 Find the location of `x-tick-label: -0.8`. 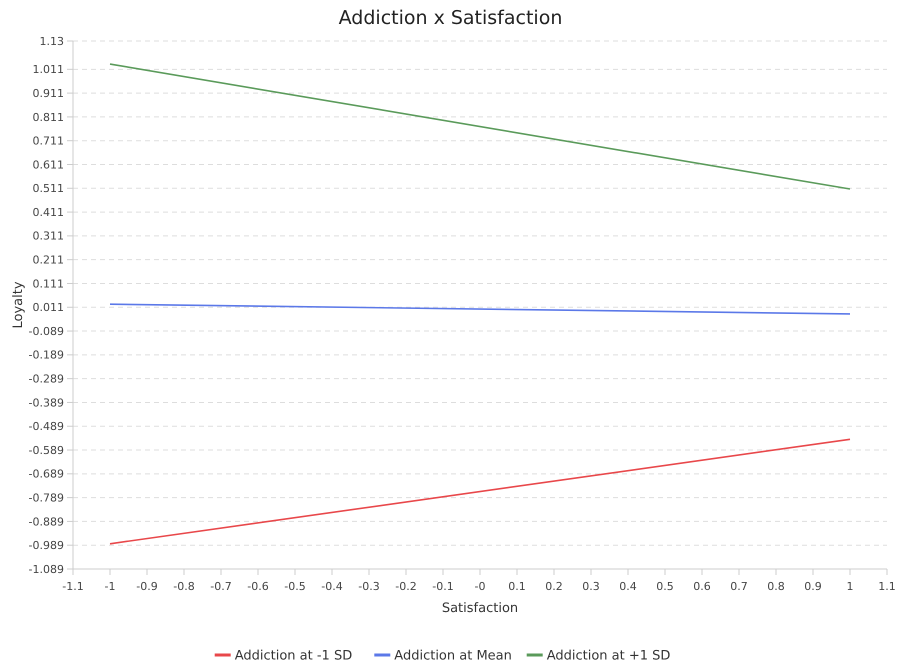

x-tick-label: -0.8 is located at coordinates (184, 586).